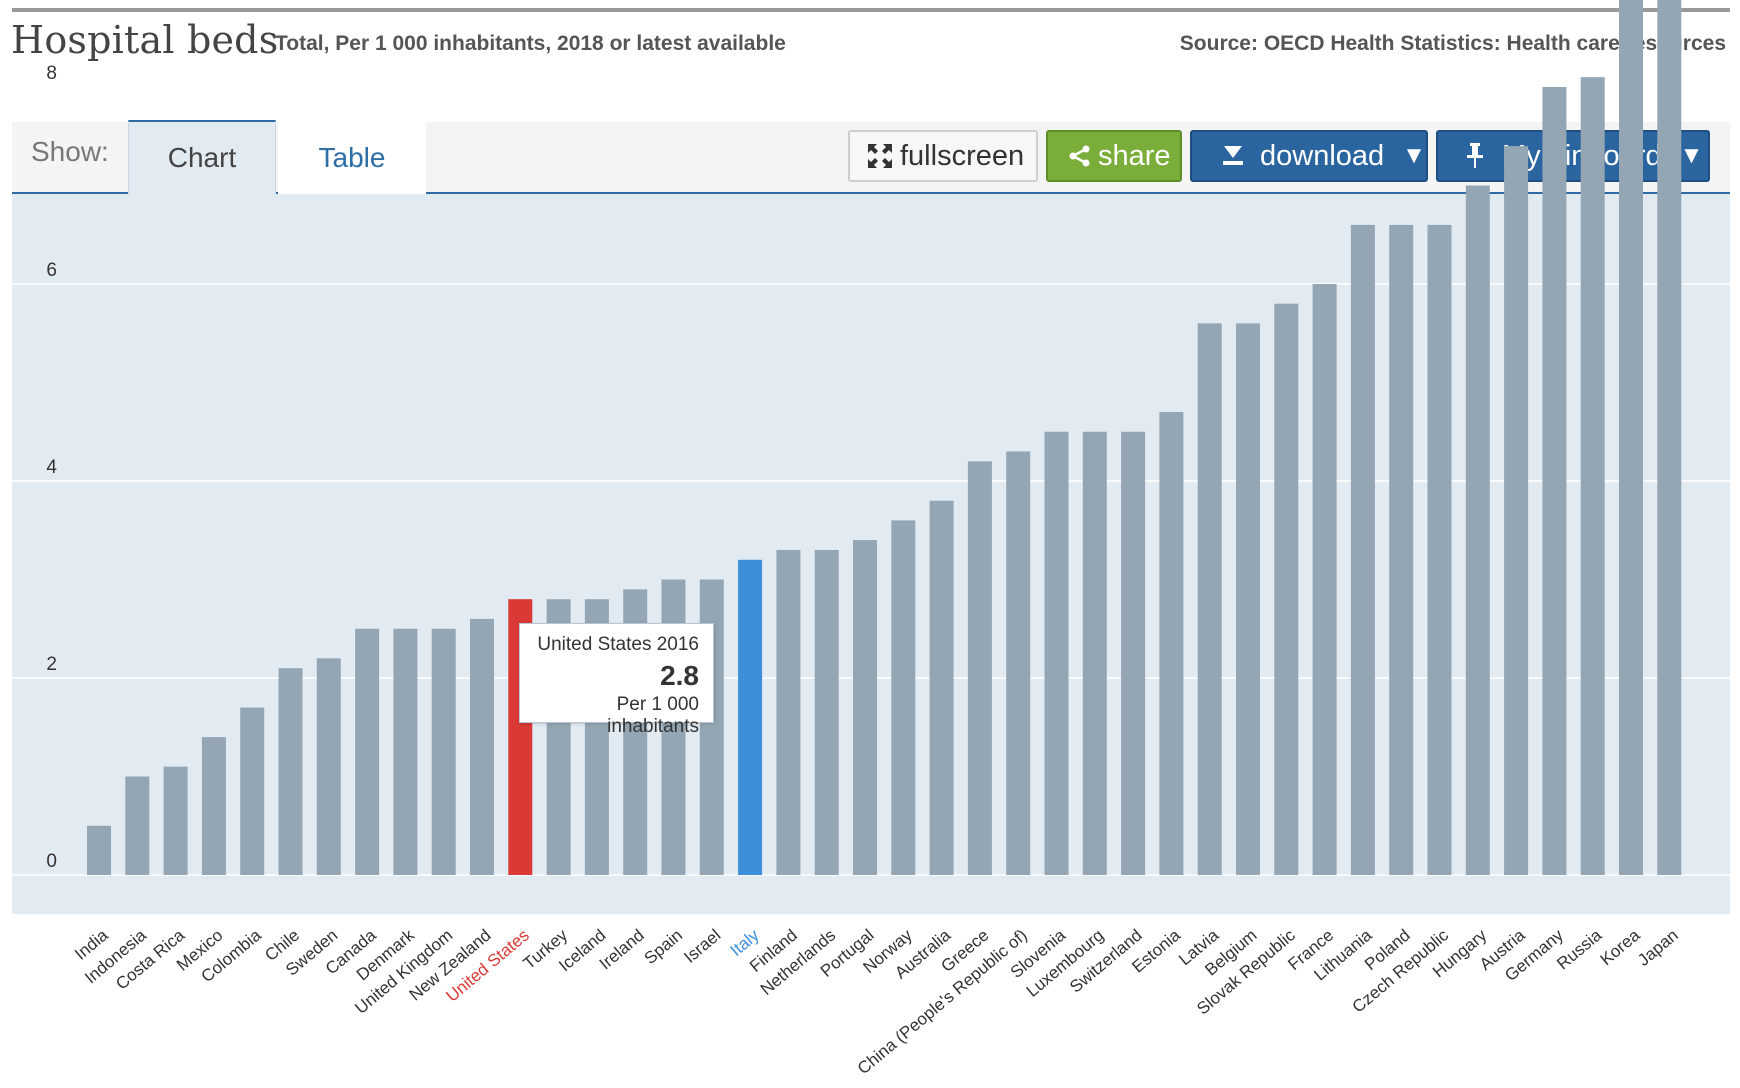  What do you see at coordinates (1579, 949) in the screenshot?
I see `x-tick-label: Russia` at bounding box center [1579, 949].